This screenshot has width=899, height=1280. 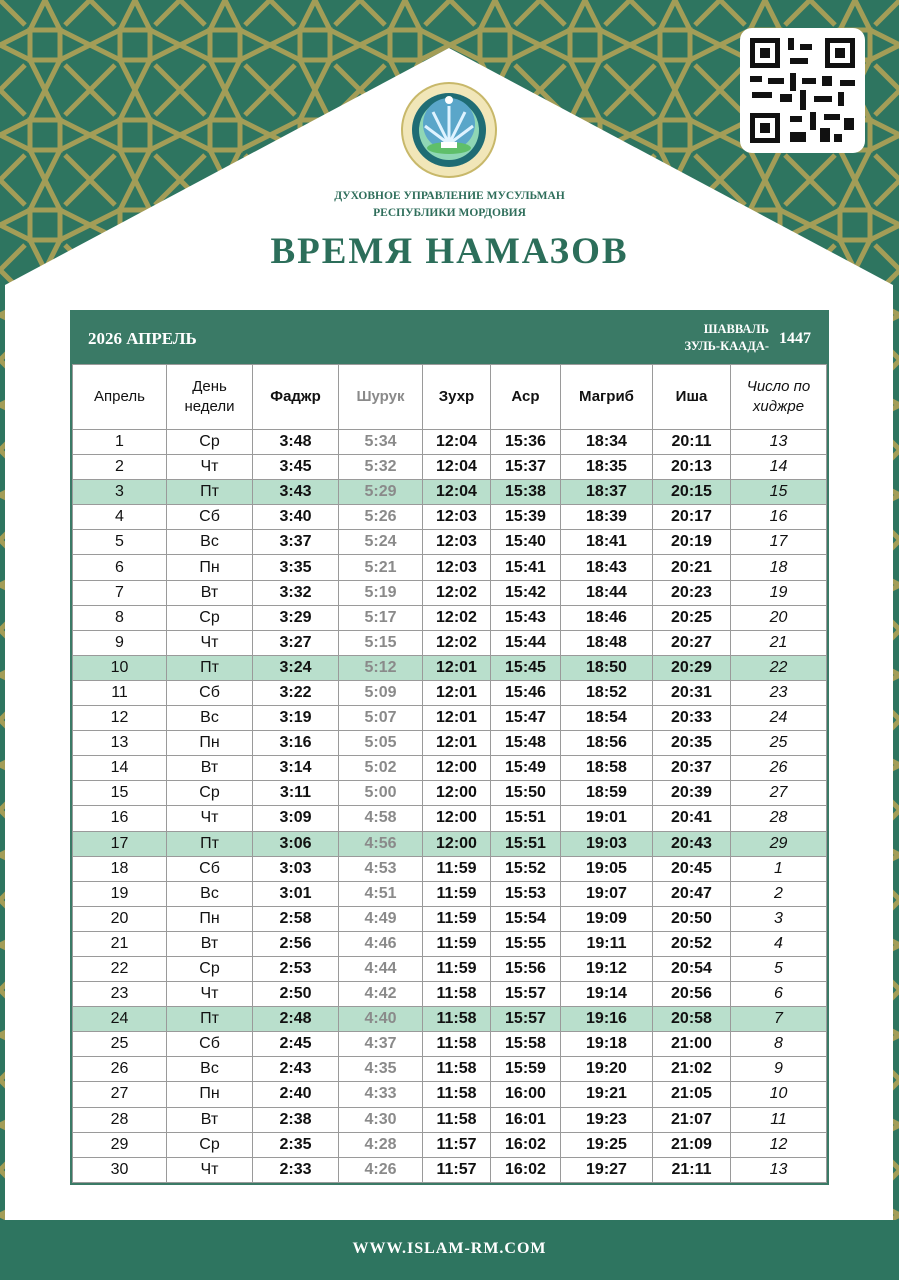 What do you see at coordinates (726, 346) in the screenshot?
I see `hijri-month-2: ЗУЛЬ-КААДА-` at bounding box center [726, 346].